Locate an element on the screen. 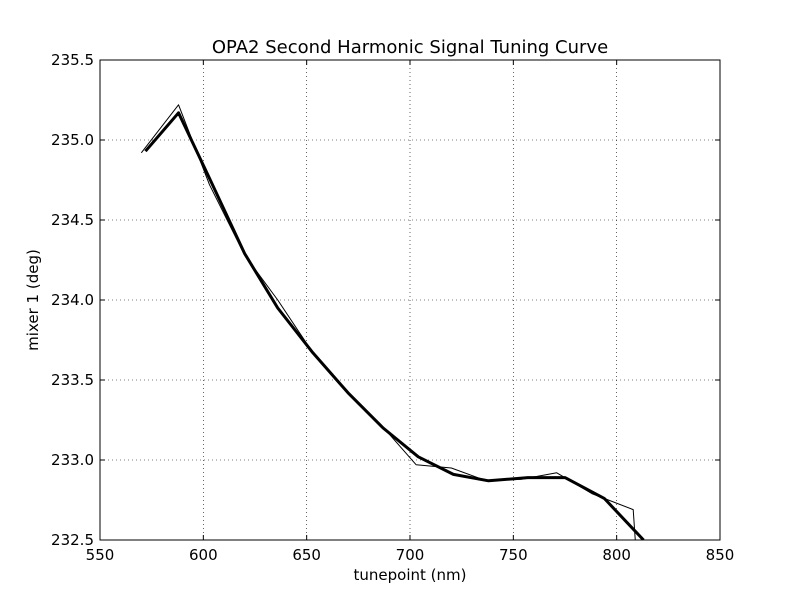  x-tick-label: 800 is located at coordinates (616, 555).